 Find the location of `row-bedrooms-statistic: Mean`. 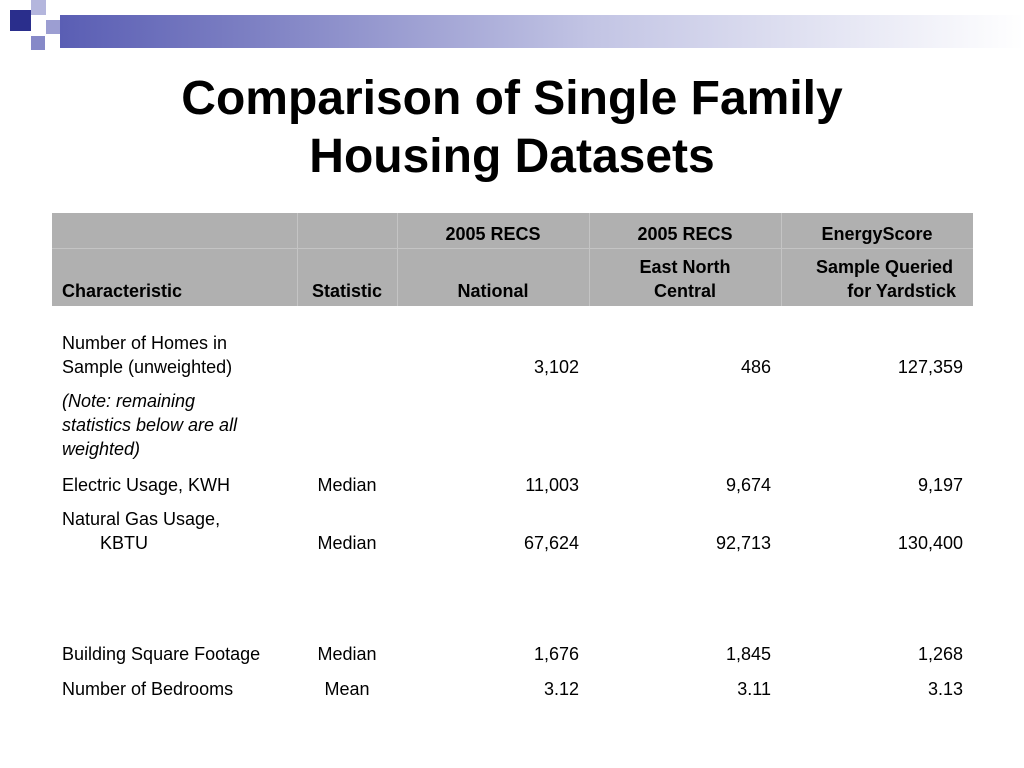

row-bedrooms-statistic: Mean is located at coordinates (347, 689).